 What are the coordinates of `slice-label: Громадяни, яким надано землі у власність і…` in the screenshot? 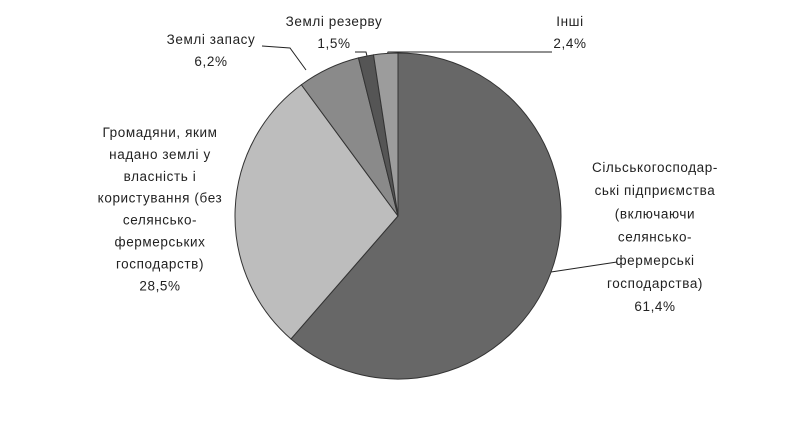 It's located at (160, 198).